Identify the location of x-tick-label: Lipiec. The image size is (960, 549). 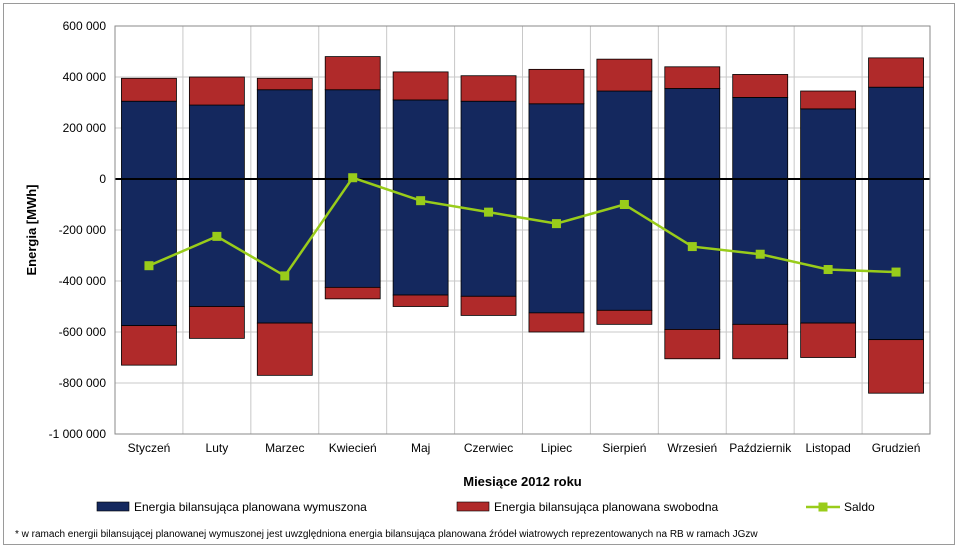
(556, 448).